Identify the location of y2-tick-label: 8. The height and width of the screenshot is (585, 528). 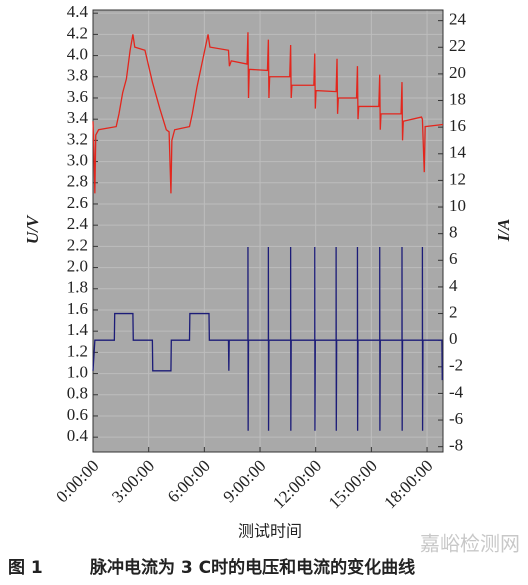
(453, 232).